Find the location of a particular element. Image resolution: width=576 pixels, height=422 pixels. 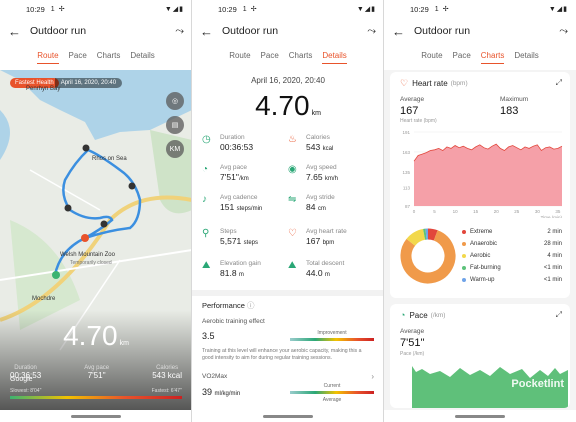

clock-icon: ◷ is located at coordinates (206, 139).